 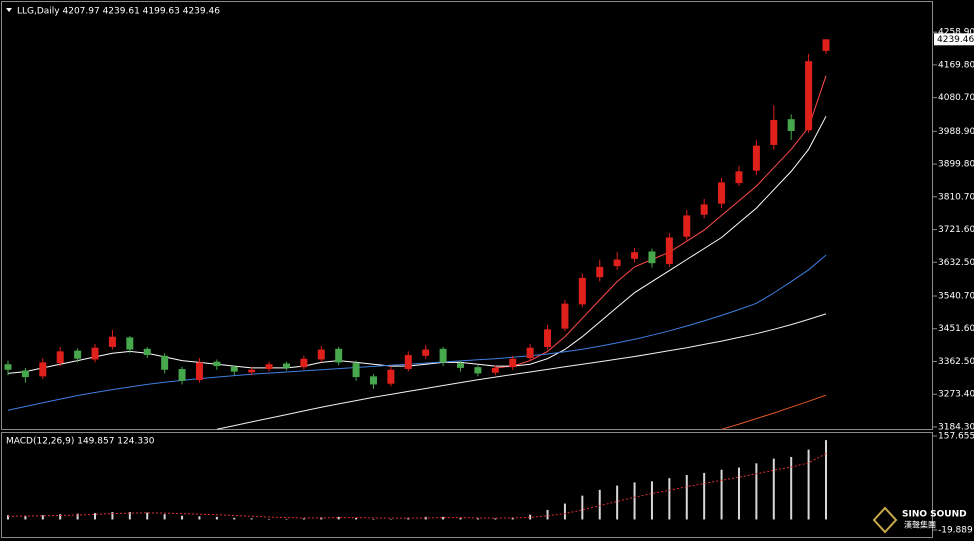 I want to click on collapse-arrow, so click(x=9, y=10).